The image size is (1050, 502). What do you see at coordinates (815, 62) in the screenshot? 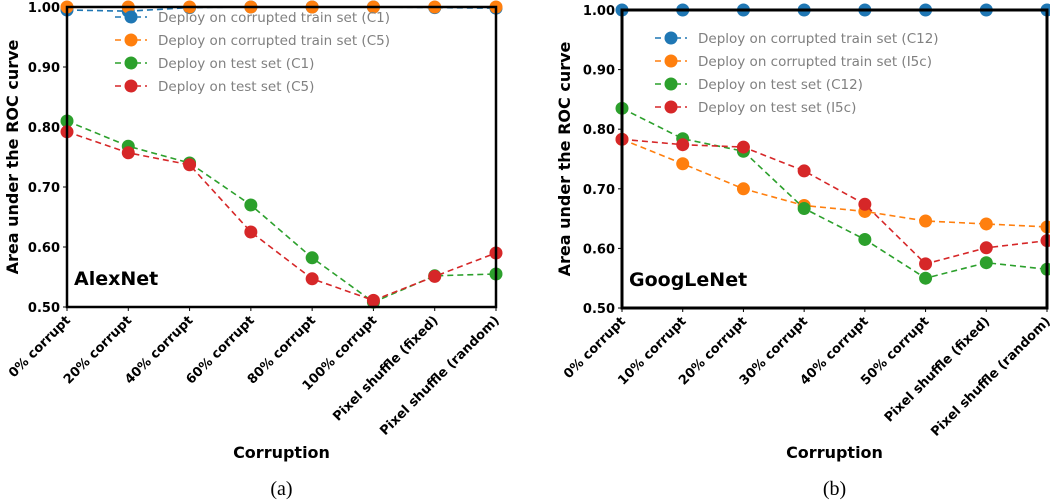
I see `legend-label: Deploy on corrupted train set (I5c)` at bounding box center [815, 62].